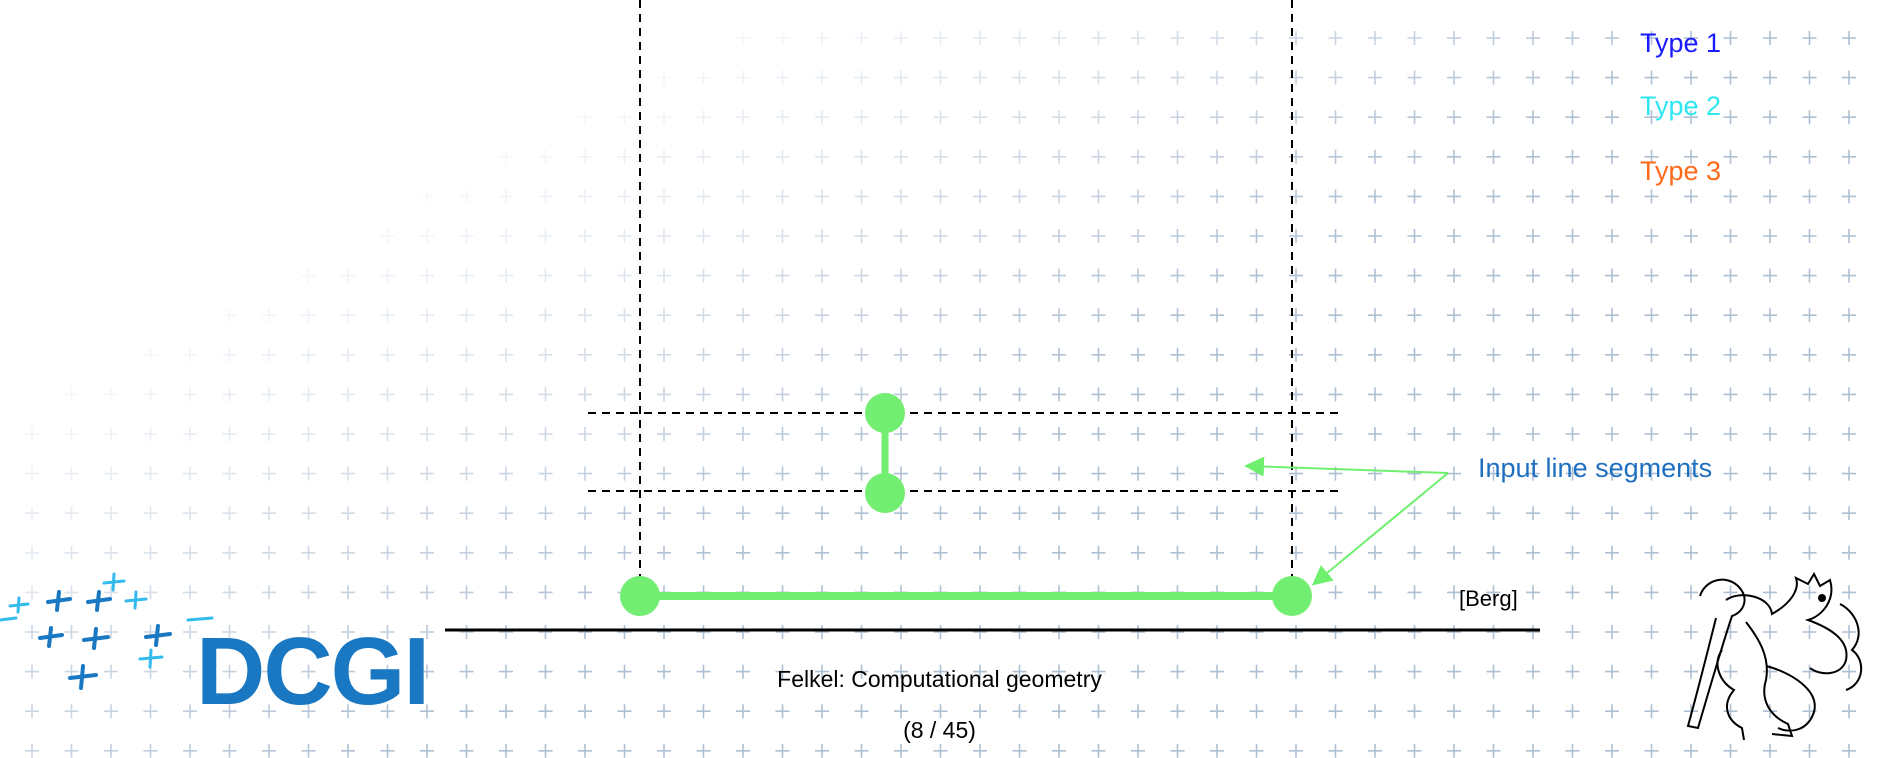  Describe the element at coordinates (1346, 466) in the screenshot. I see `annotation-arrow-upper` at that location.